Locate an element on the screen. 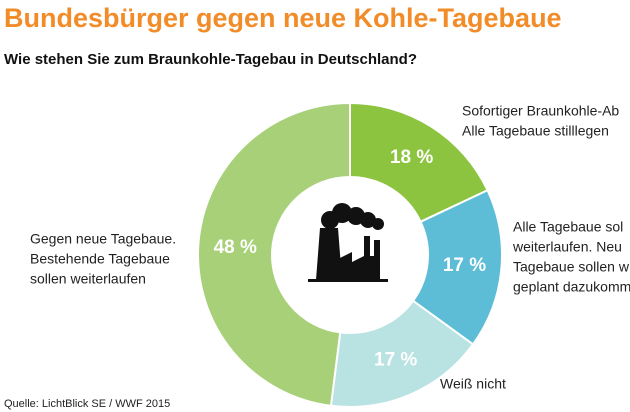 The width and height of the screenshot is (630, 412). value-label: 48 % is located at coordinates (235, 247).